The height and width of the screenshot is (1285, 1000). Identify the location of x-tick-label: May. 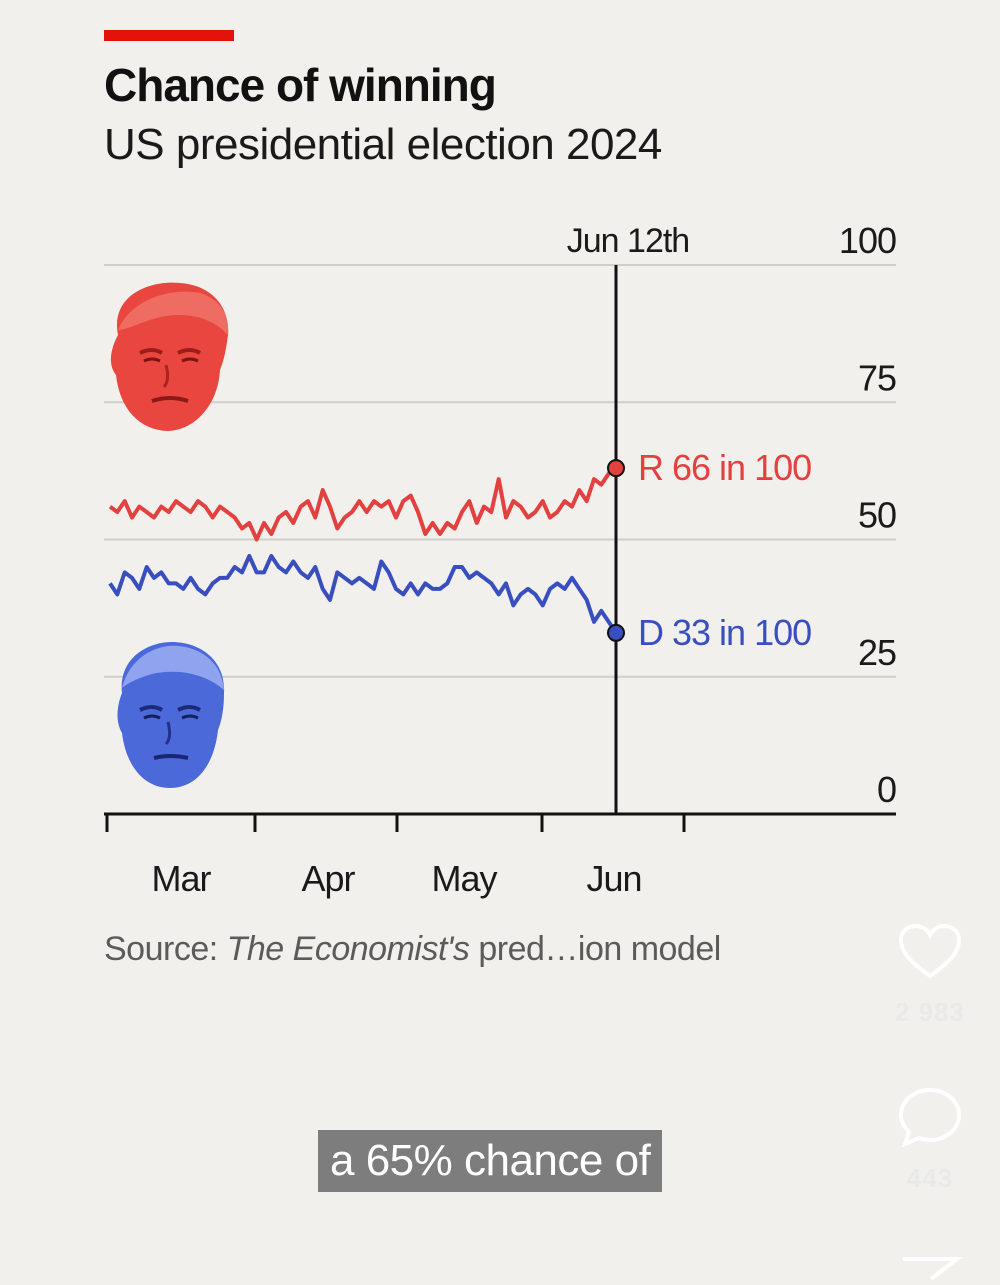
(464, 878).